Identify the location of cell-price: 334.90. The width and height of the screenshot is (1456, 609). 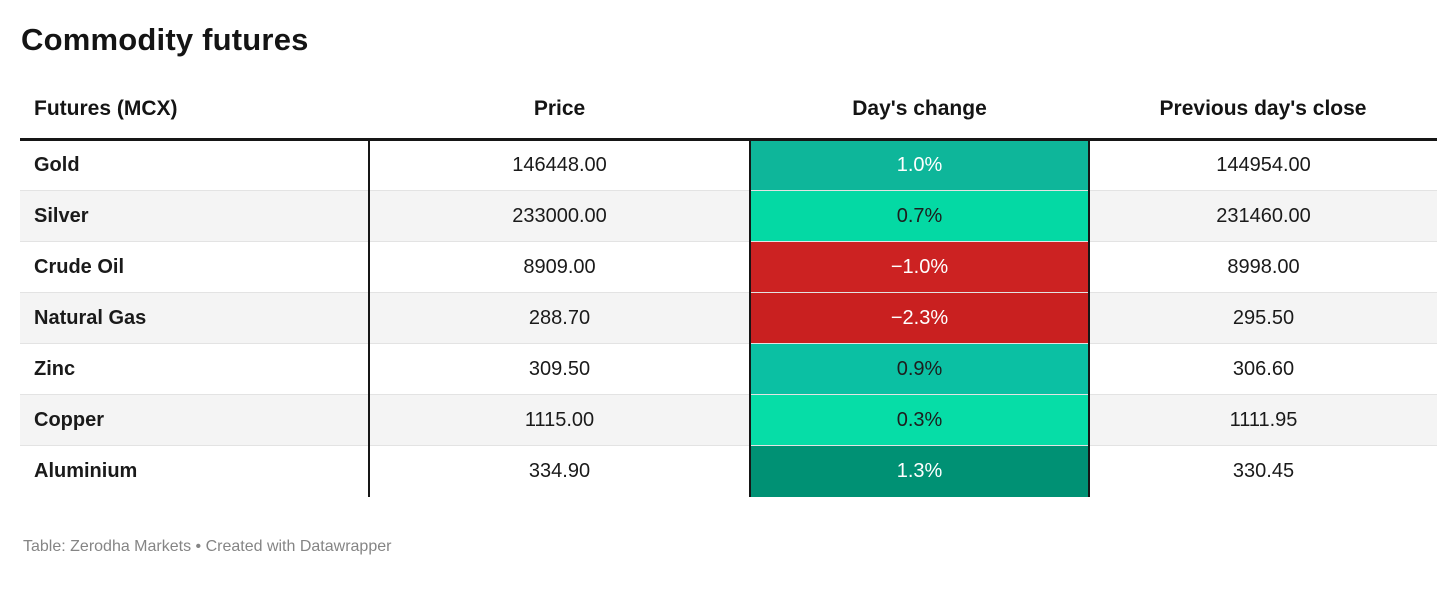
(559, 471).